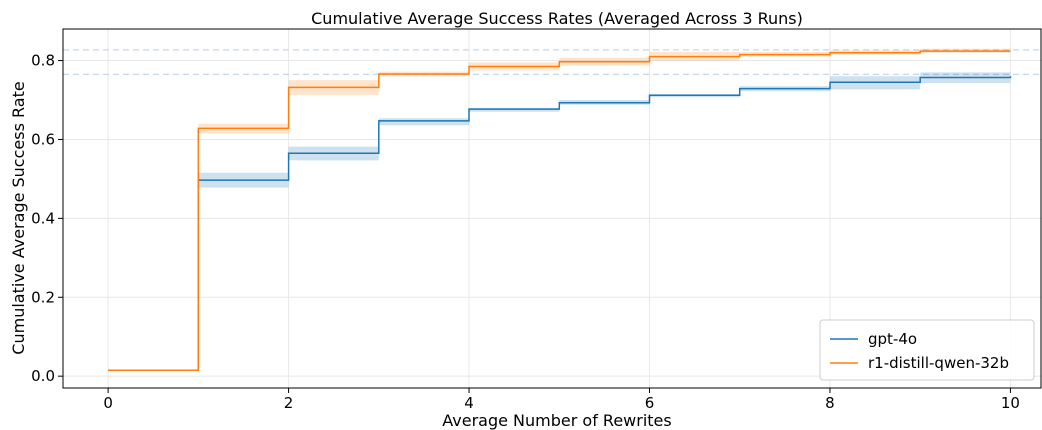 This screenshot has height=430, width=1042. Describe the element at coordinates (938, 363) in the screenshot. I see `legend-label-r1-distill-qwen-32b: r1-distill-qwen-32b` at that location.